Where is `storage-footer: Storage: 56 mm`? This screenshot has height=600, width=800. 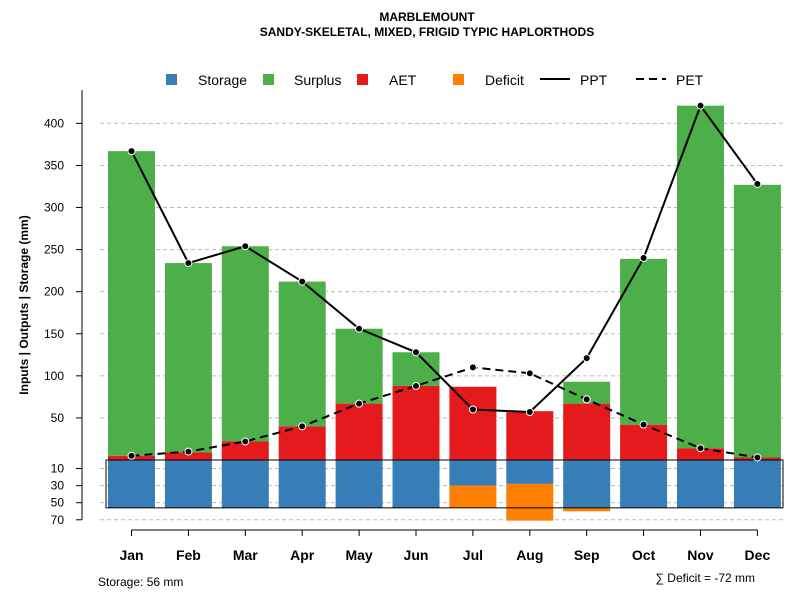
storage-footer: Storage: 56 mm is located at coordinates (140, 582).